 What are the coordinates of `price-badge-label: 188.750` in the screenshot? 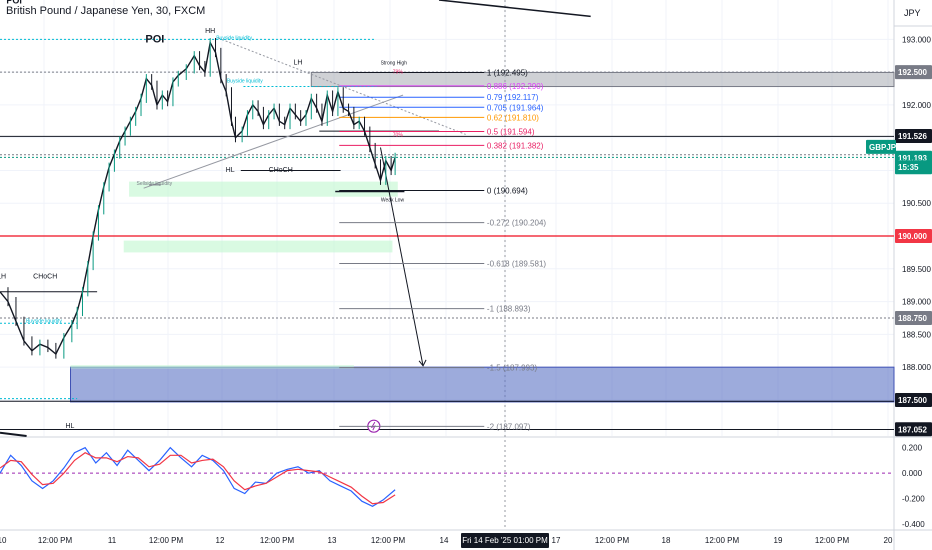 It's located at (912, 318).